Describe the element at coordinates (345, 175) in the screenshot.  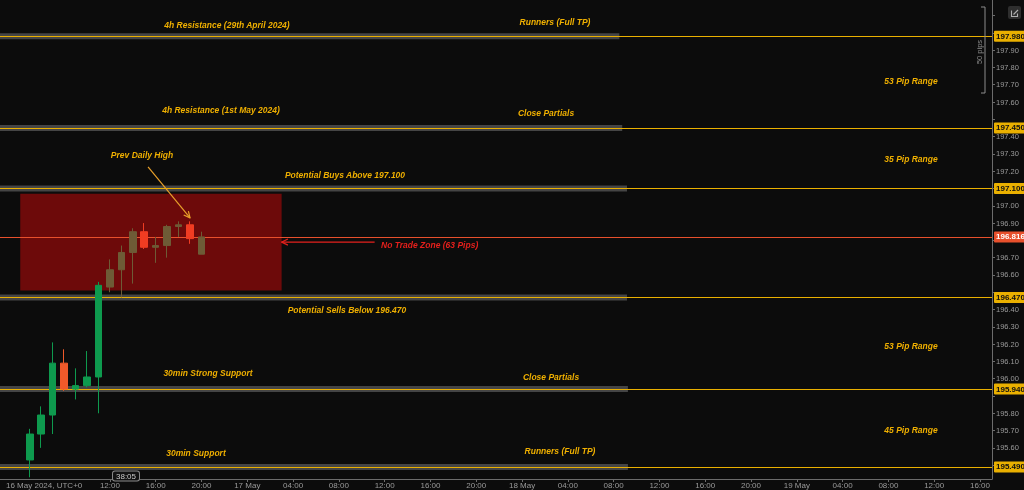
I see `annotation: Potential Buys Above 197.100` at that location.